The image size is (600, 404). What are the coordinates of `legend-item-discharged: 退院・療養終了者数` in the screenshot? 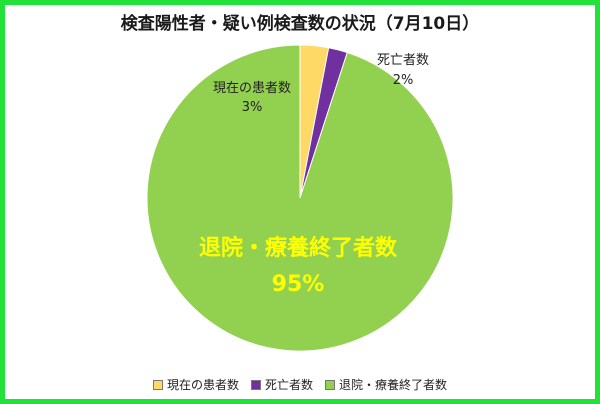 It's located at (386, 384).